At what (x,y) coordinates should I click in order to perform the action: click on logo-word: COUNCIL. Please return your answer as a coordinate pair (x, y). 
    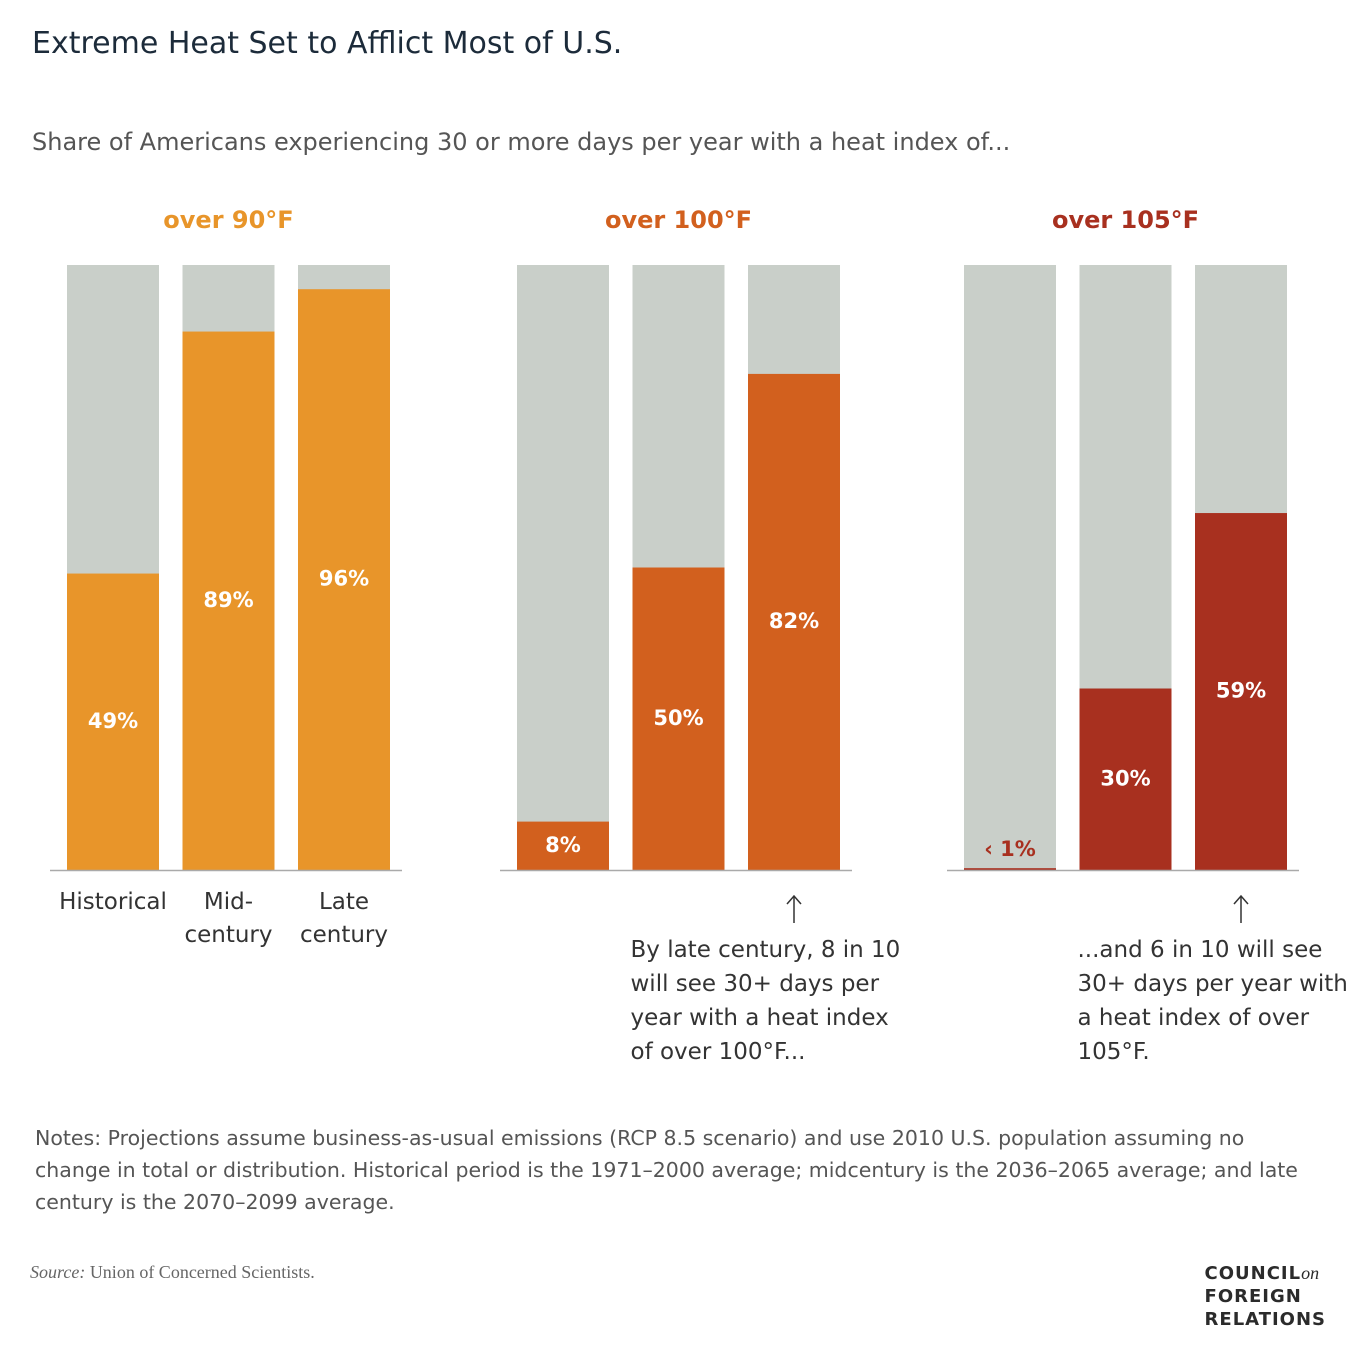
    Looking at the image, I should click on (1253, 1273).